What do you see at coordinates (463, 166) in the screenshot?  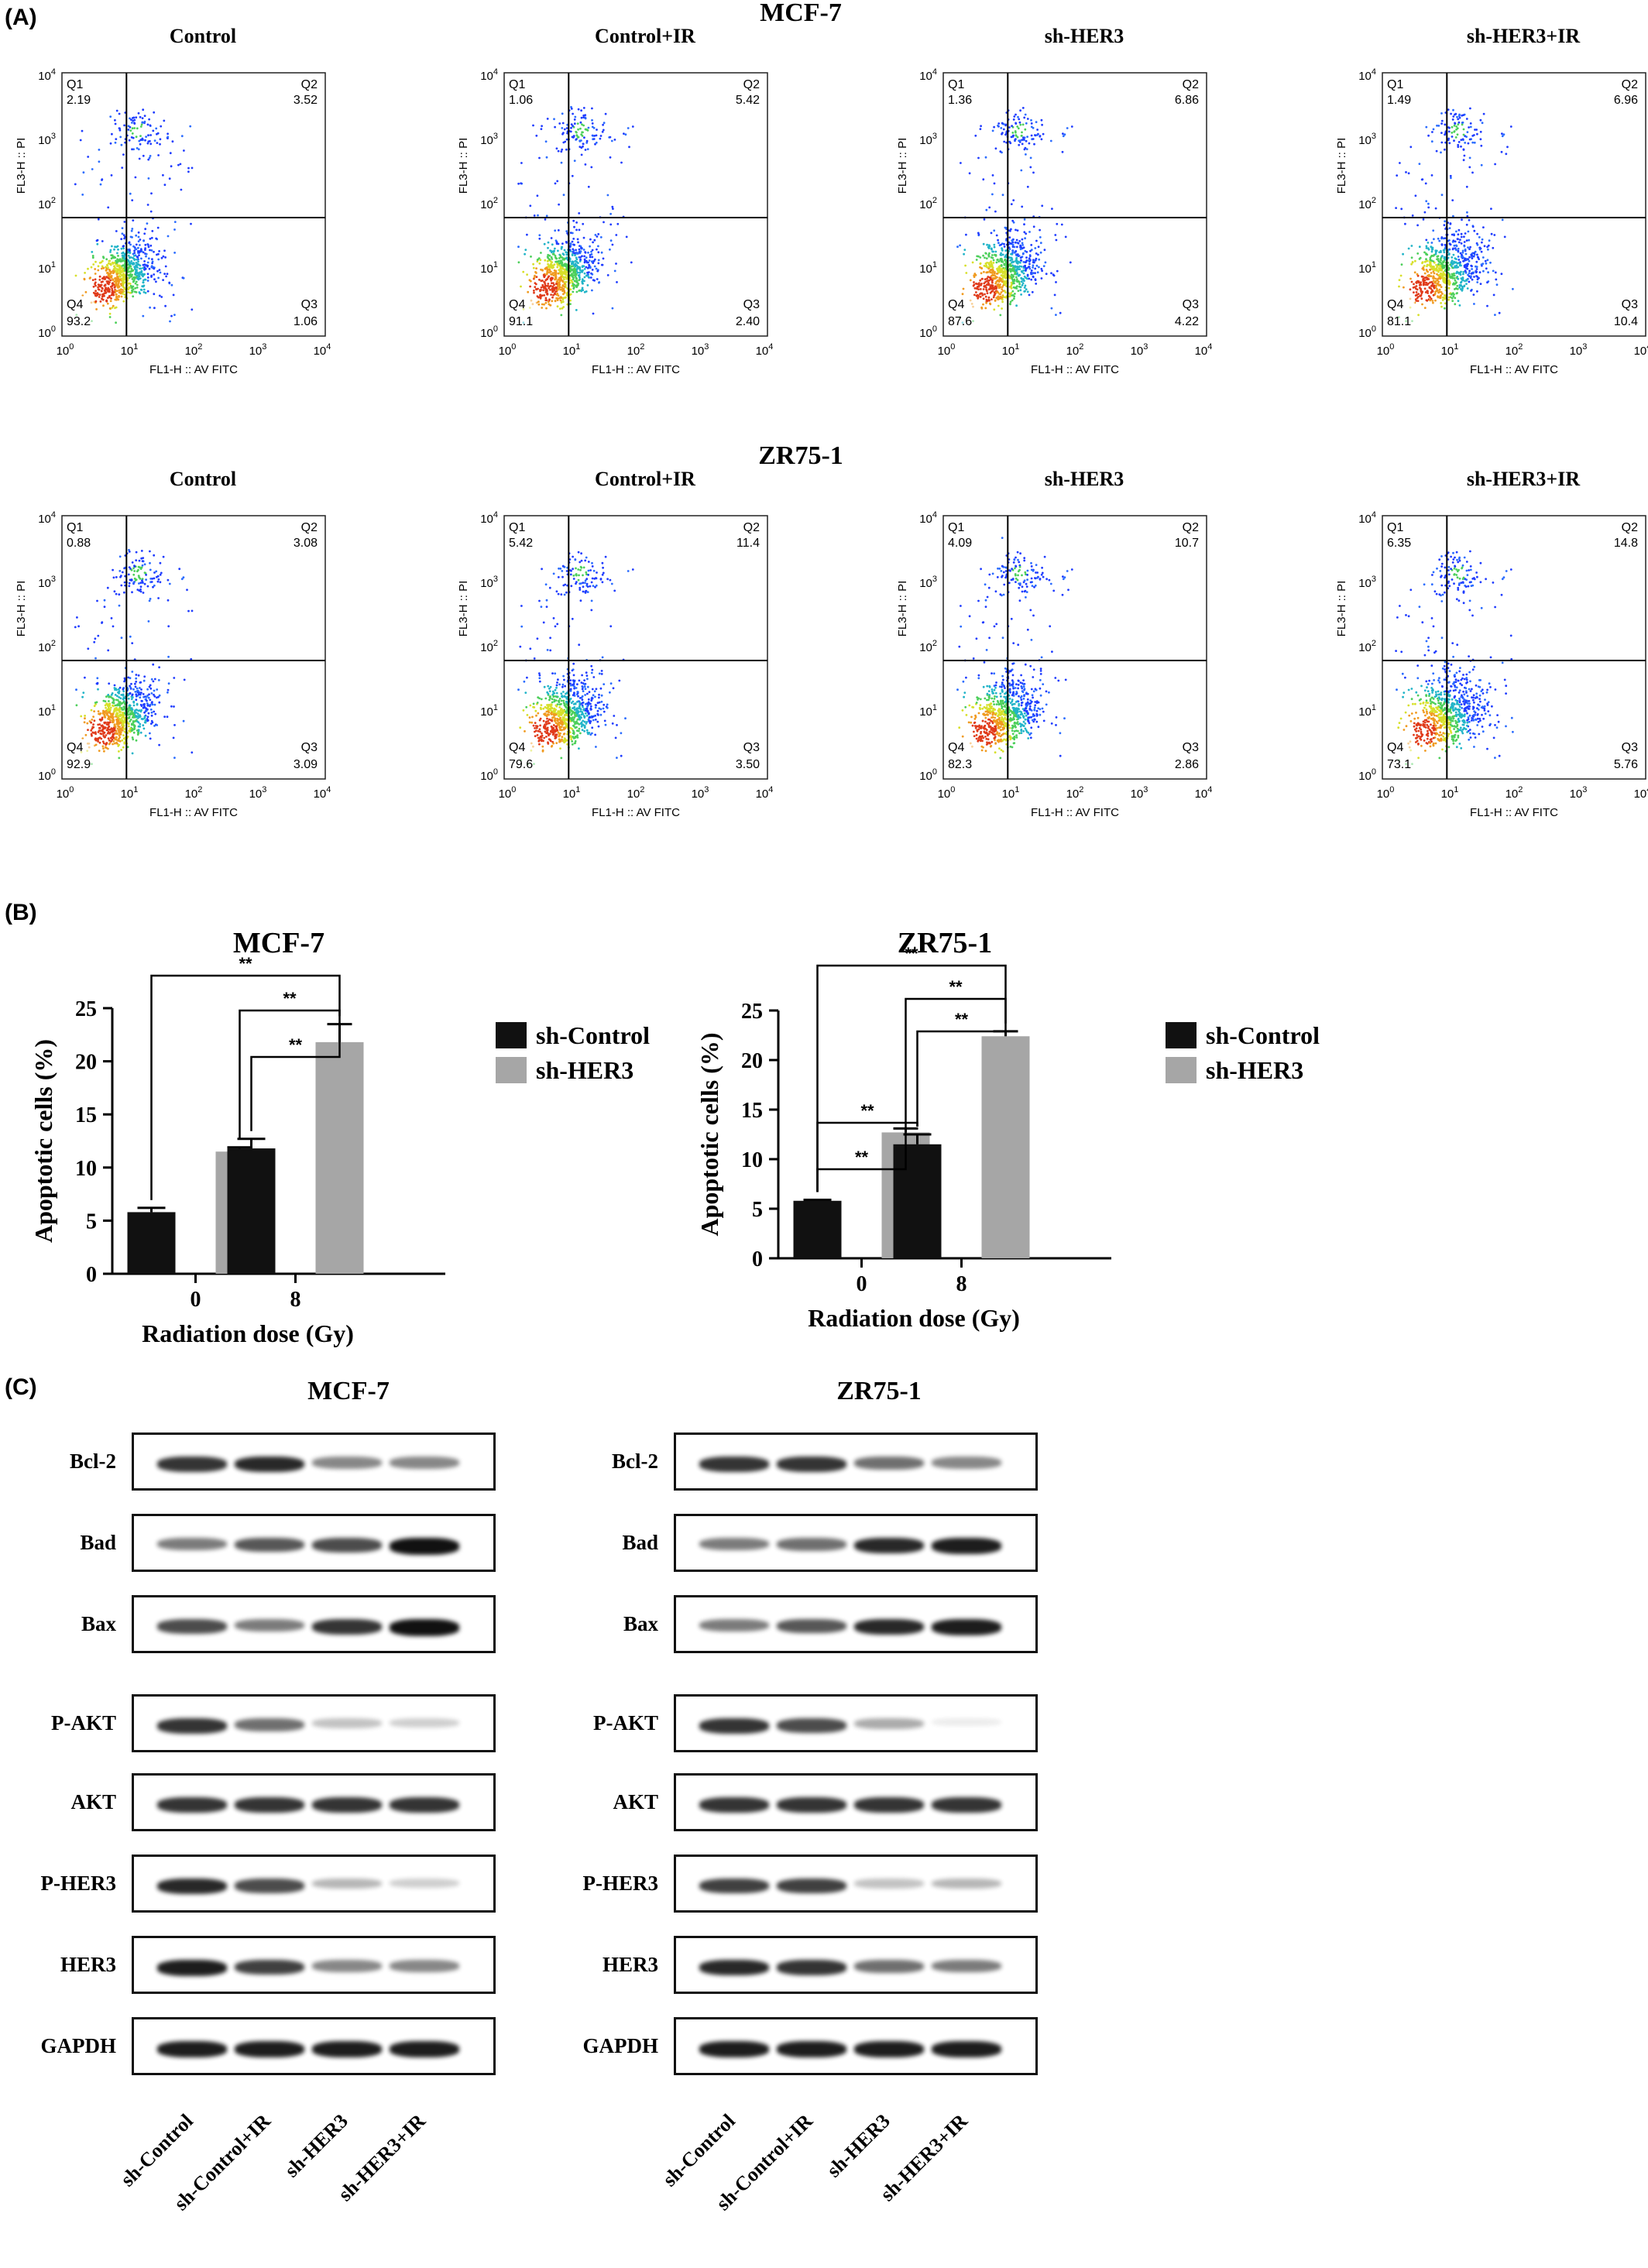 I see `y-axis-label: FL3-H :: PI` at bounding box center [463, 166].